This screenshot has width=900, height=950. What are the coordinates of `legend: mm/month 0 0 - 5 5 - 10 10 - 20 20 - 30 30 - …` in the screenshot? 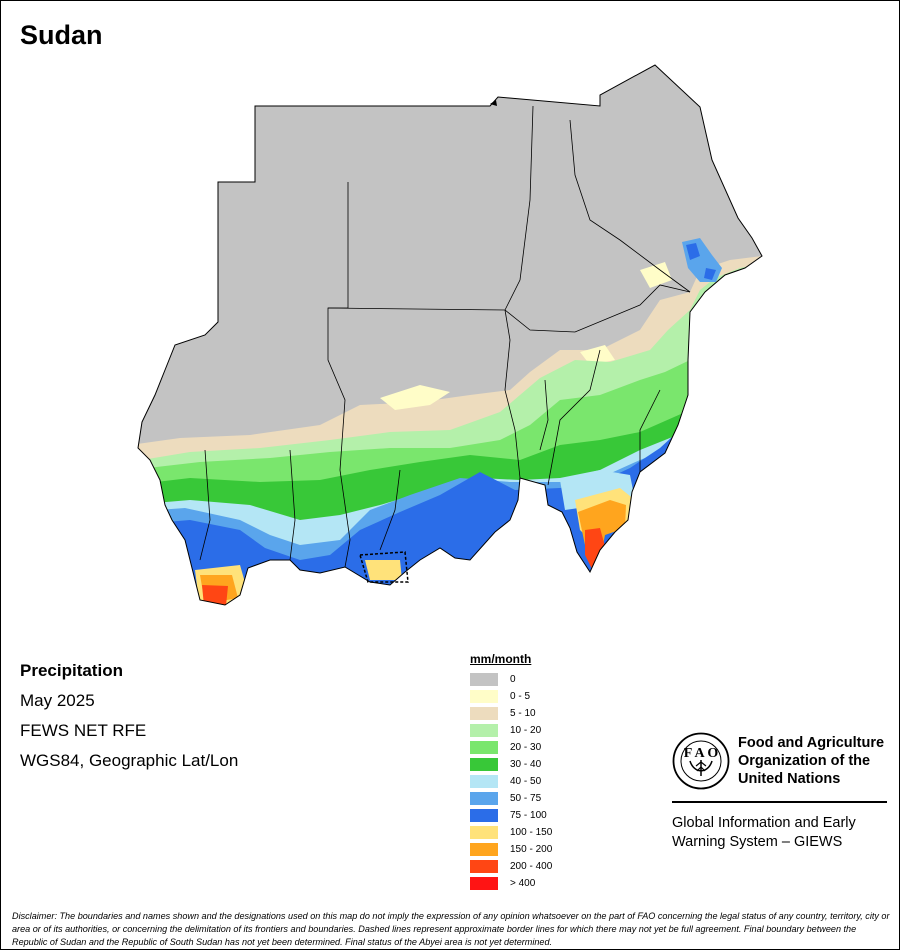 It's located at (511, 772).